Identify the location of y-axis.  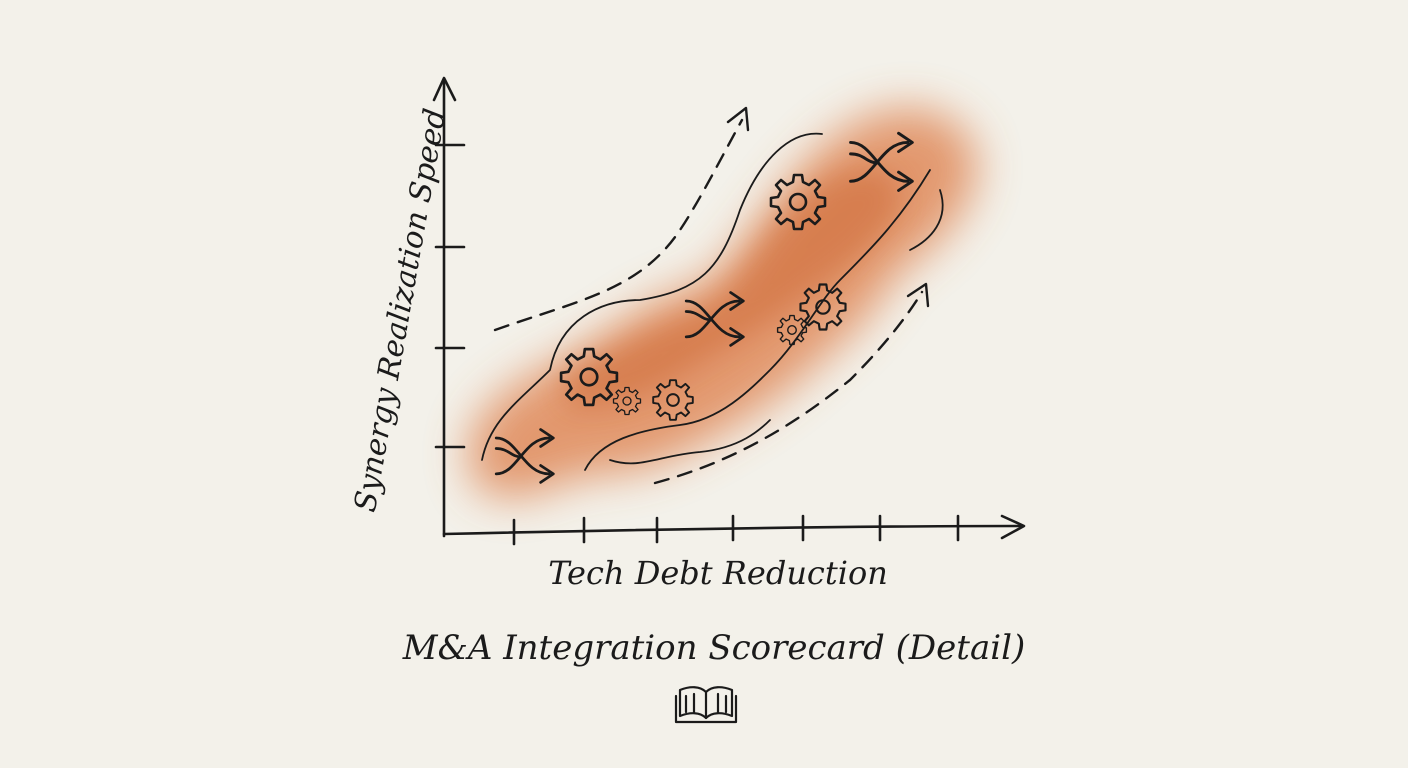
(449, 307).